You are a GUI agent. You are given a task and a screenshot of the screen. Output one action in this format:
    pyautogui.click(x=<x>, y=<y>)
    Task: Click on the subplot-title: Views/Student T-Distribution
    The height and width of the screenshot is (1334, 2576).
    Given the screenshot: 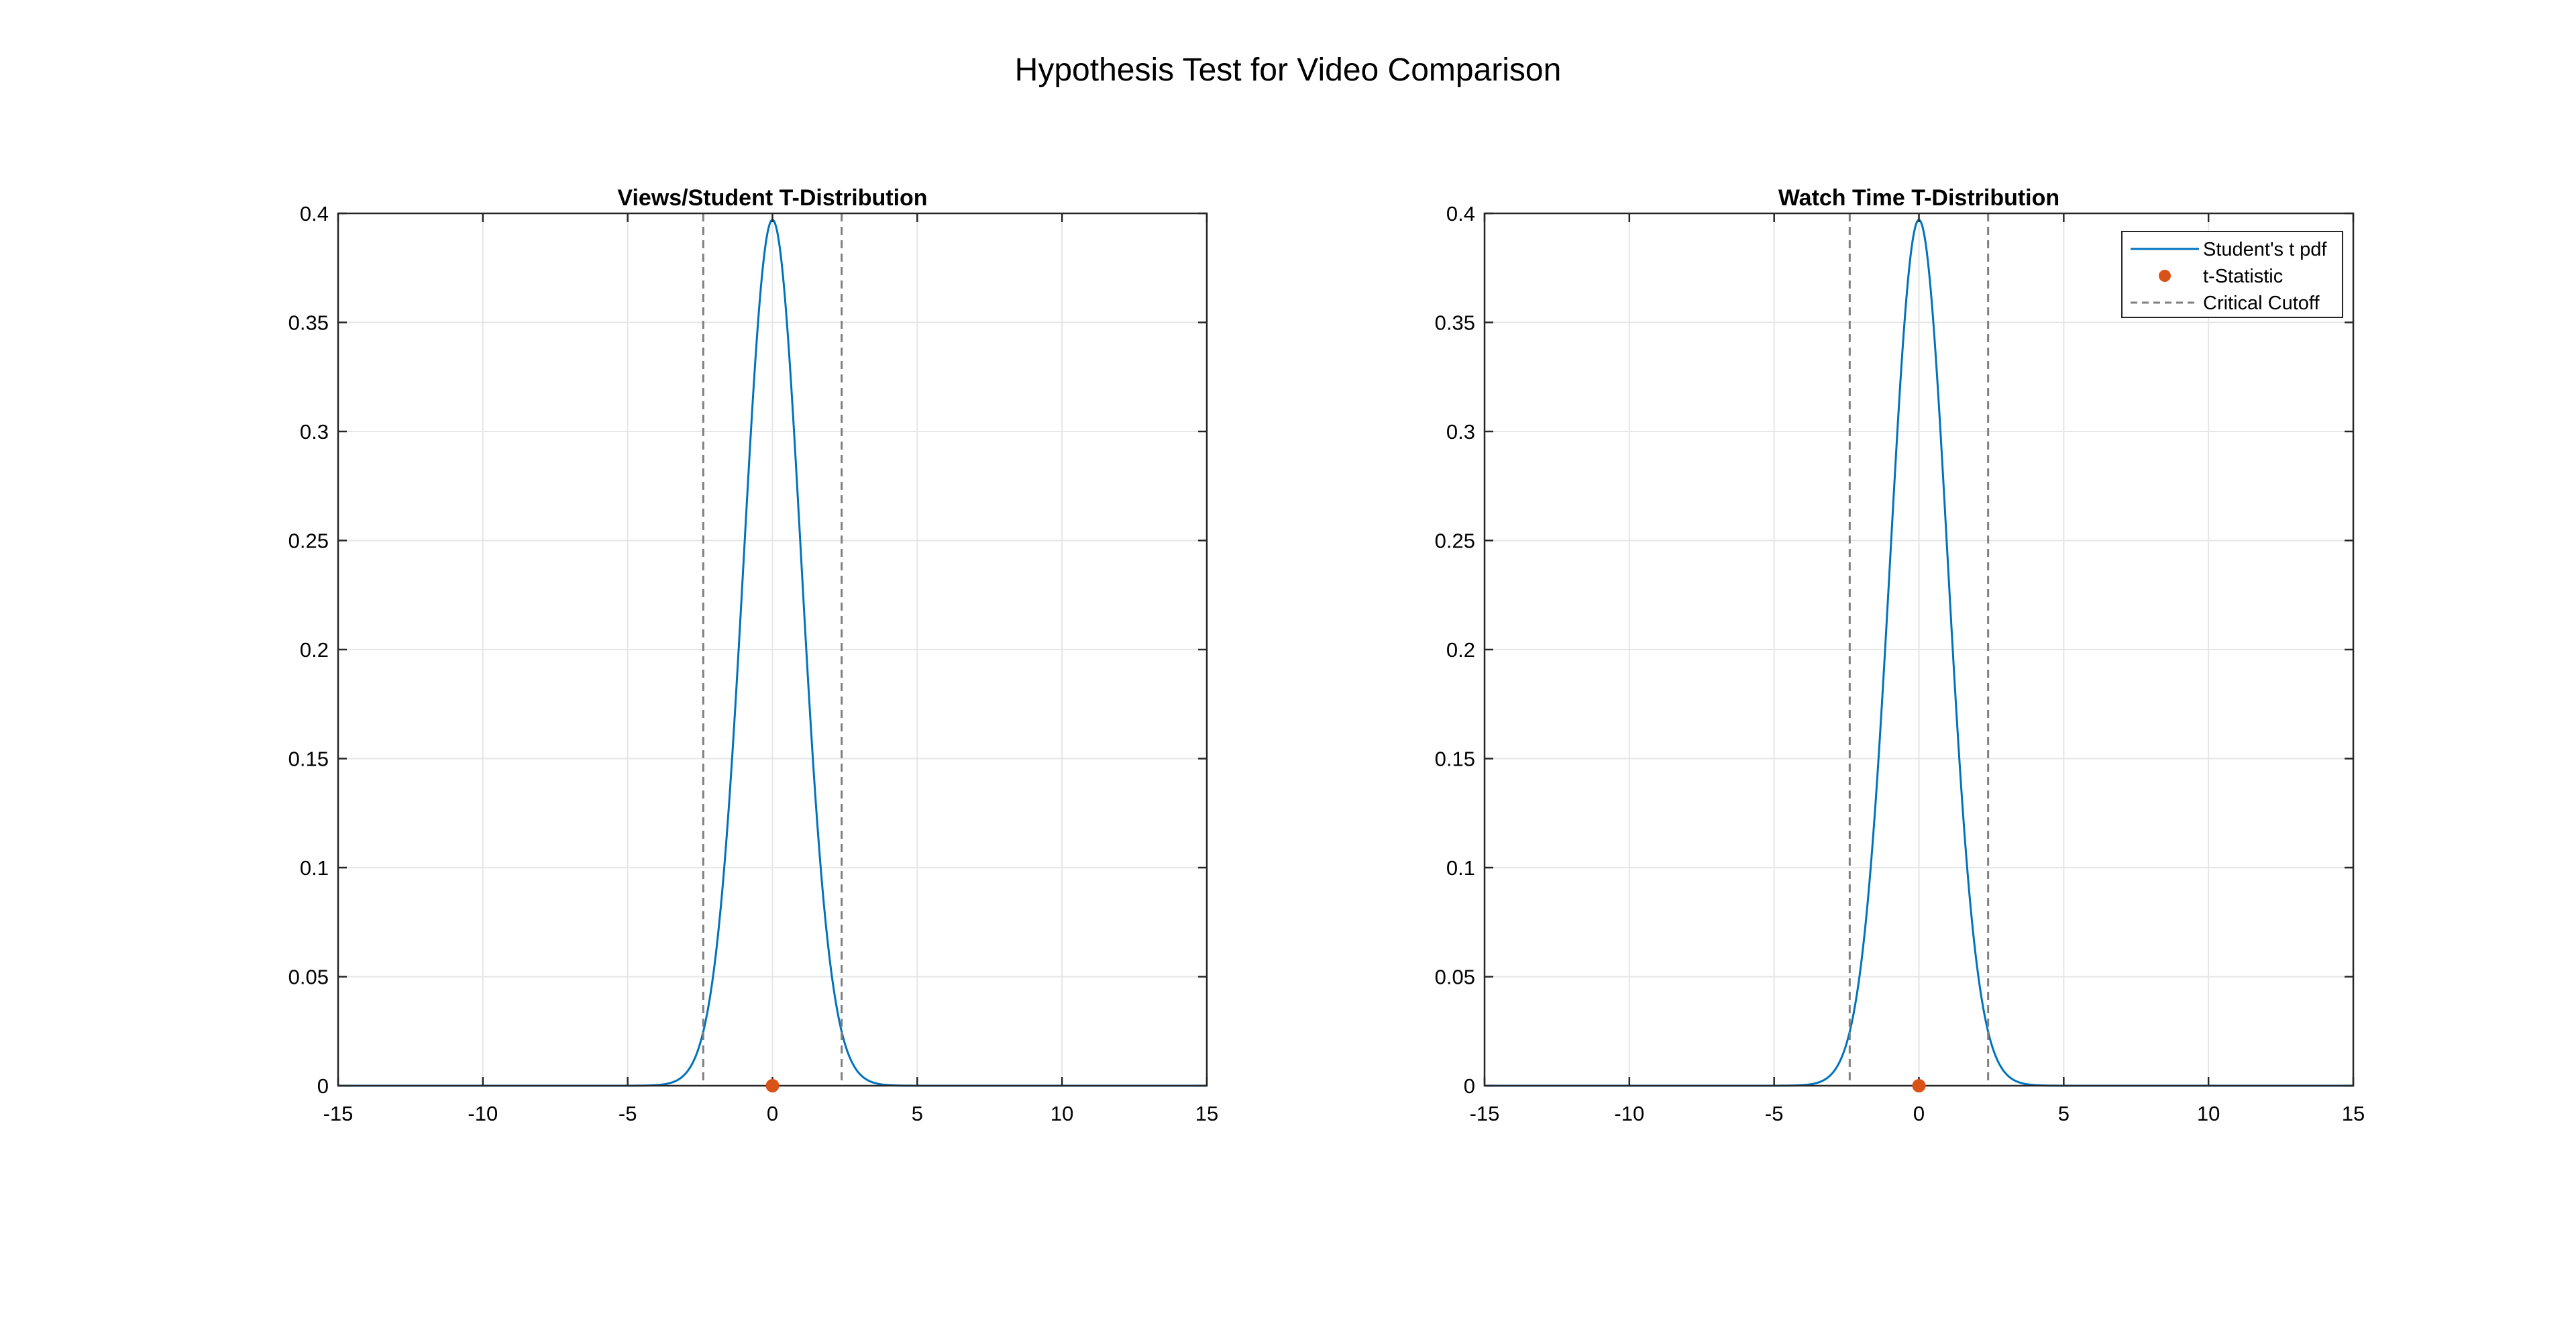 What is the action you would take?
    pyautogui.click(x=772, y=198)
    